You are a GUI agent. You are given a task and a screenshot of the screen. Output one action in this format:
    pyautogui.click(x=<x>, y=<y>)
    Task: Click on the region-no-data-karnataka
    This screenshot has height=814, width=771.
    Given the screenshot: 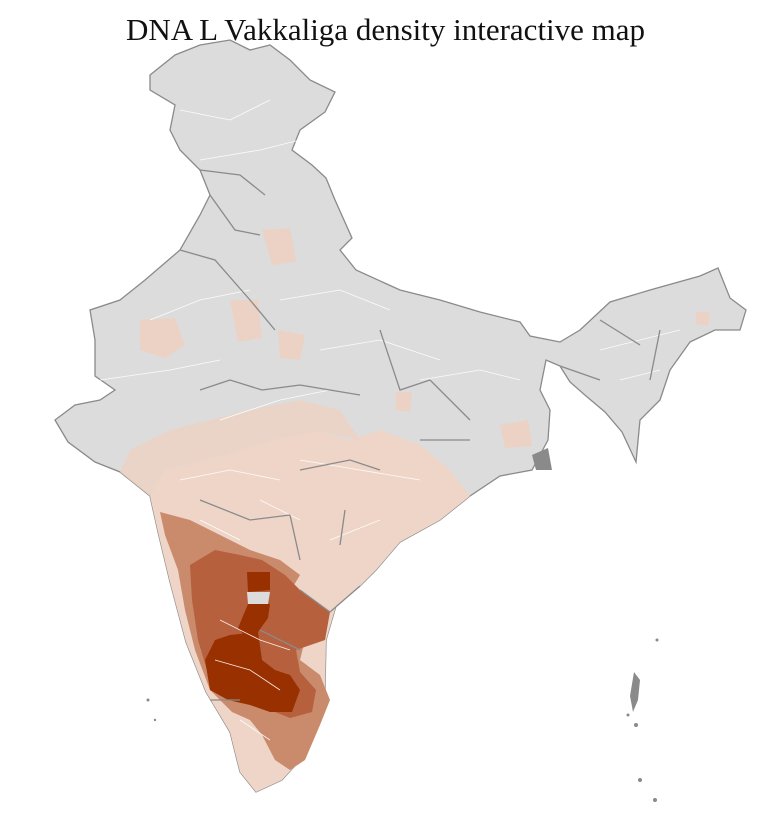 What is the action you would take?
    pyautogui.click(x=258, y=598)
    